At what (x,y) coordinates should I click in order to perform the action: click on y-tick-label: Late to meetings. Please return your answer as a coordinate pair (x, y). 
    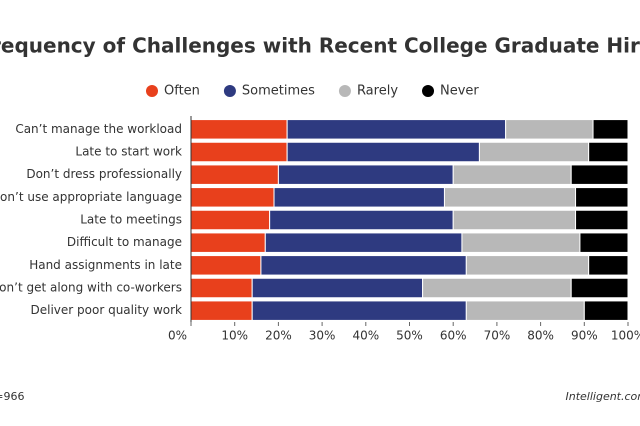
    Looking at the image, I should click on (131, 220).